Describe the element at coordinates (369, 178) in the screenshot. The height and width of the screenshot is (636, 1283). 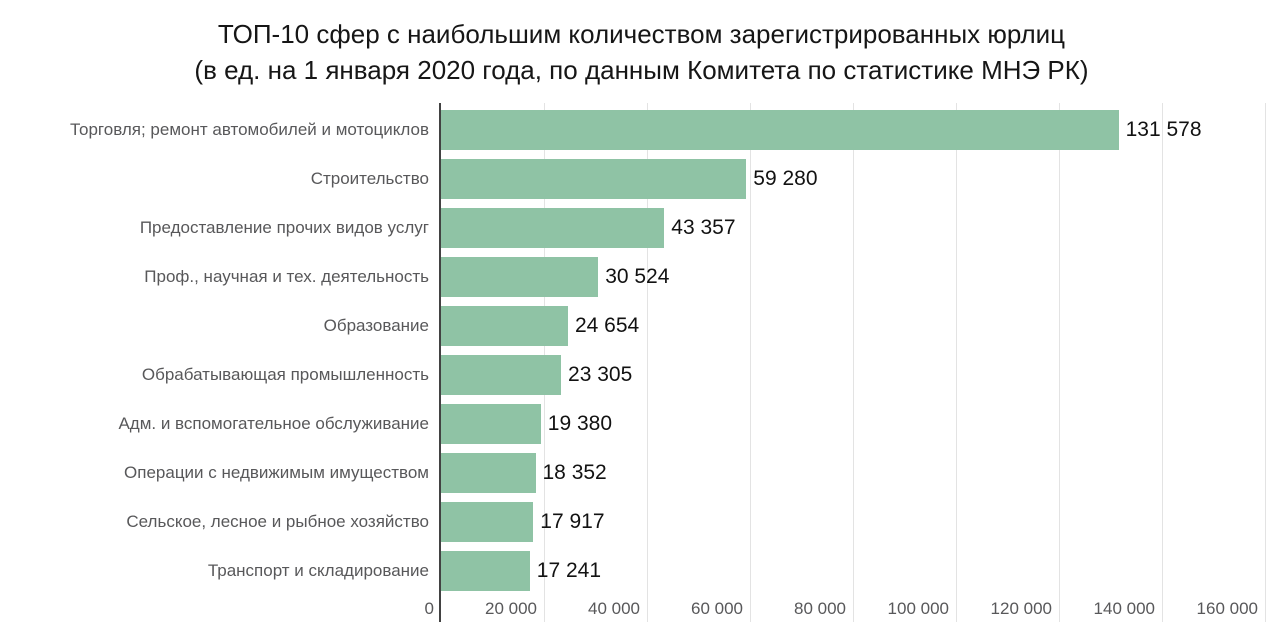
I see `category-label: Строительство` at that location.